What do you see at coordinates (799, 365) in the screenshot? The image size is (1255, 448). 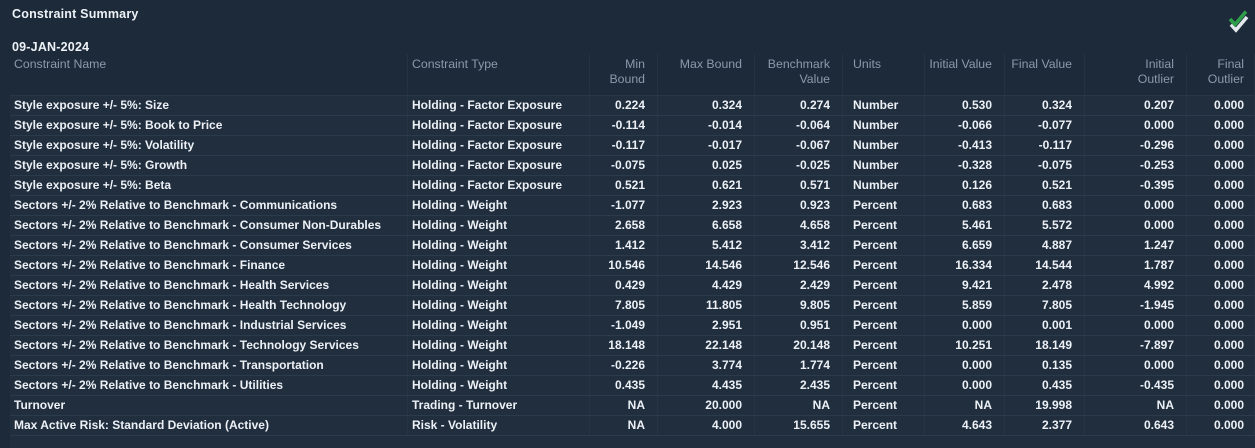 I see `cell-benchmark: 1.774` at bounding box center [799, 365].